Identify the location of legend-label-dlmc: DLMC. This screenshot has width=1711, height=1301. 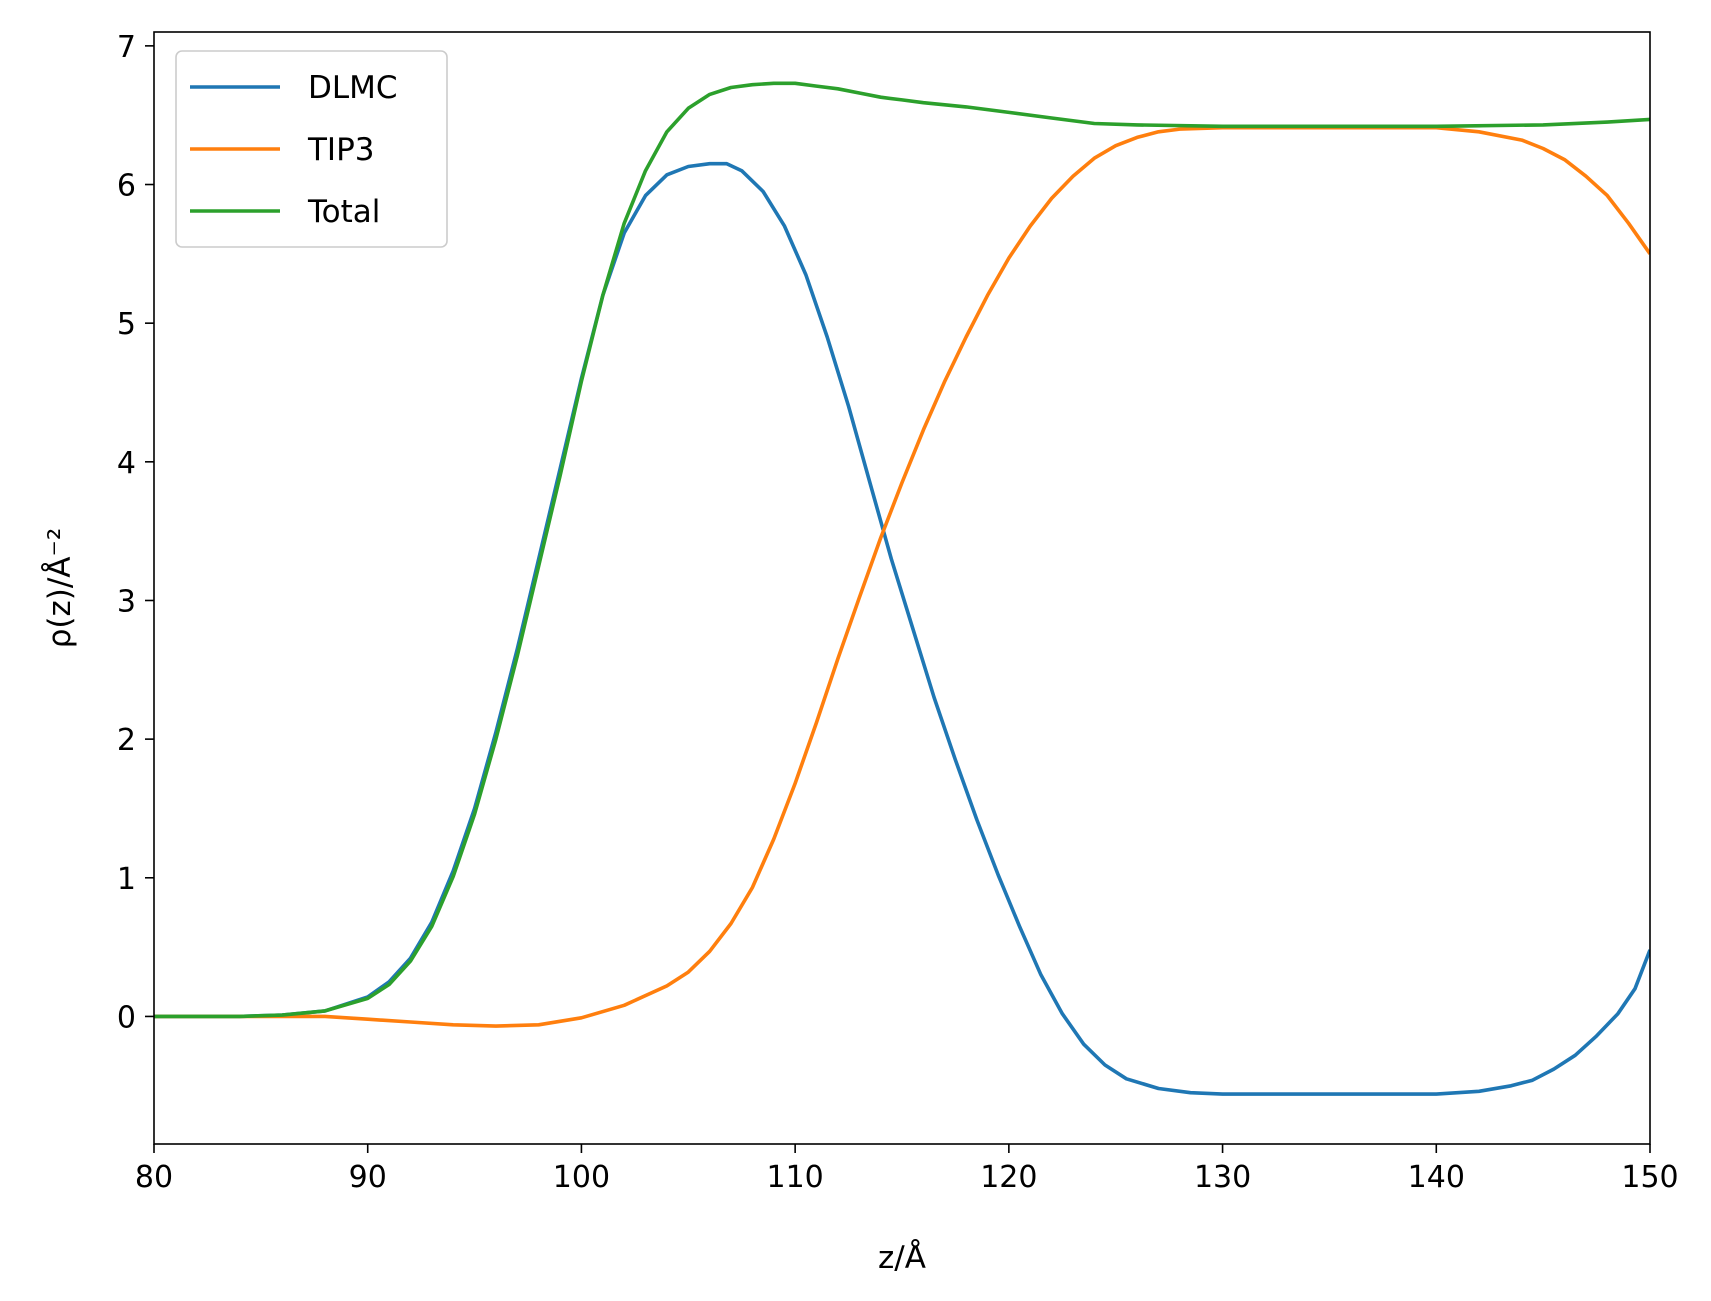
(353, 88).